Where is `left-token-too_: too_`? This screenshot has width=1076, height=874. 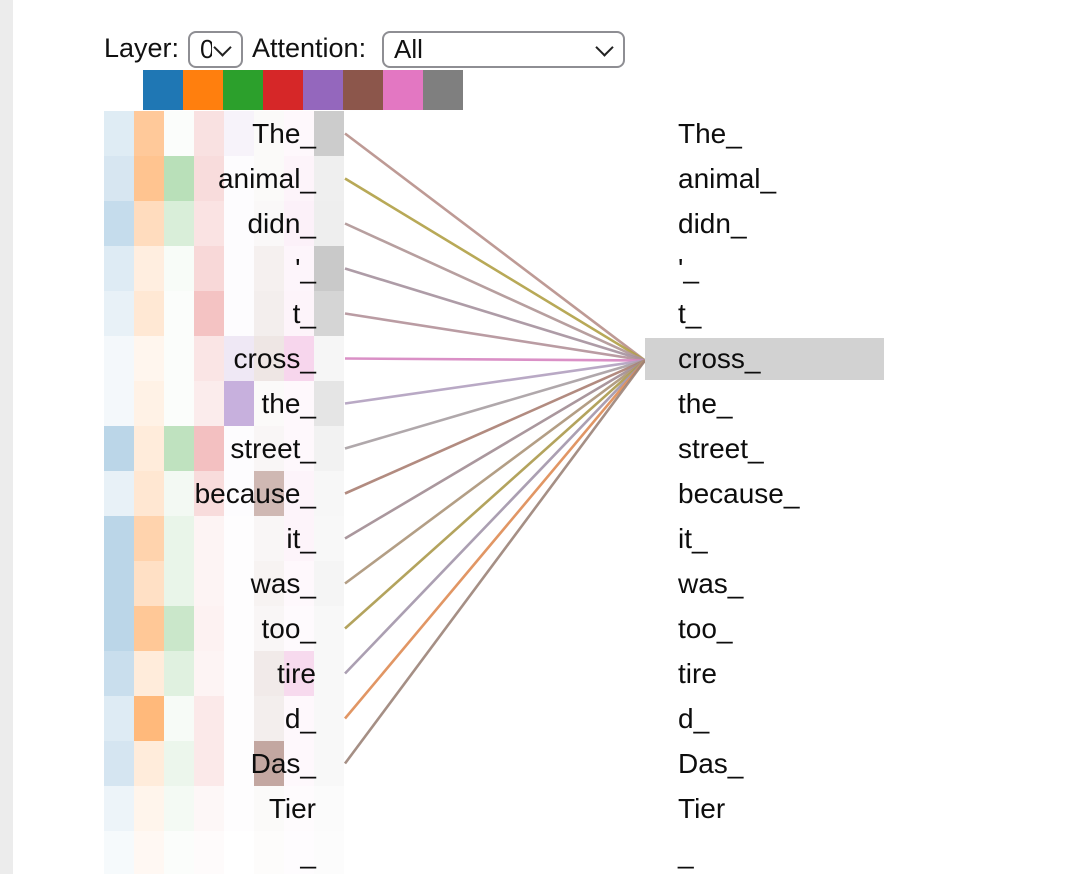
left-token-too_: too_ is located at coordinates (289, 628).